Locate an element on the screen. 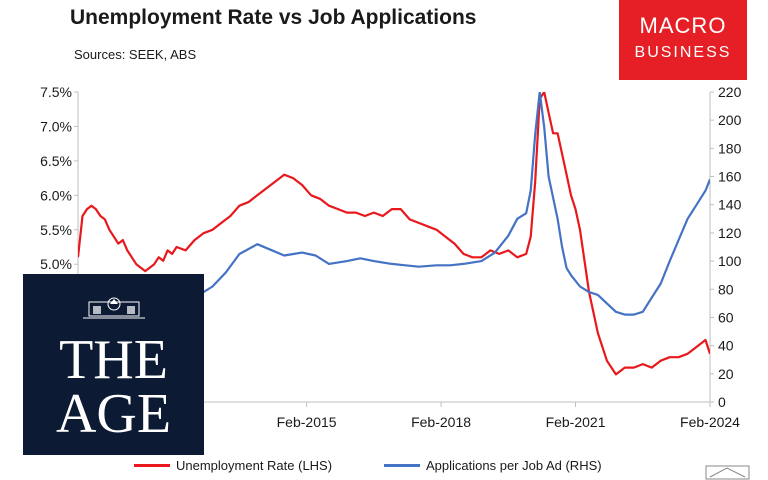  y-left-tick-label: 7.0% is located at coordinates (56, 126).